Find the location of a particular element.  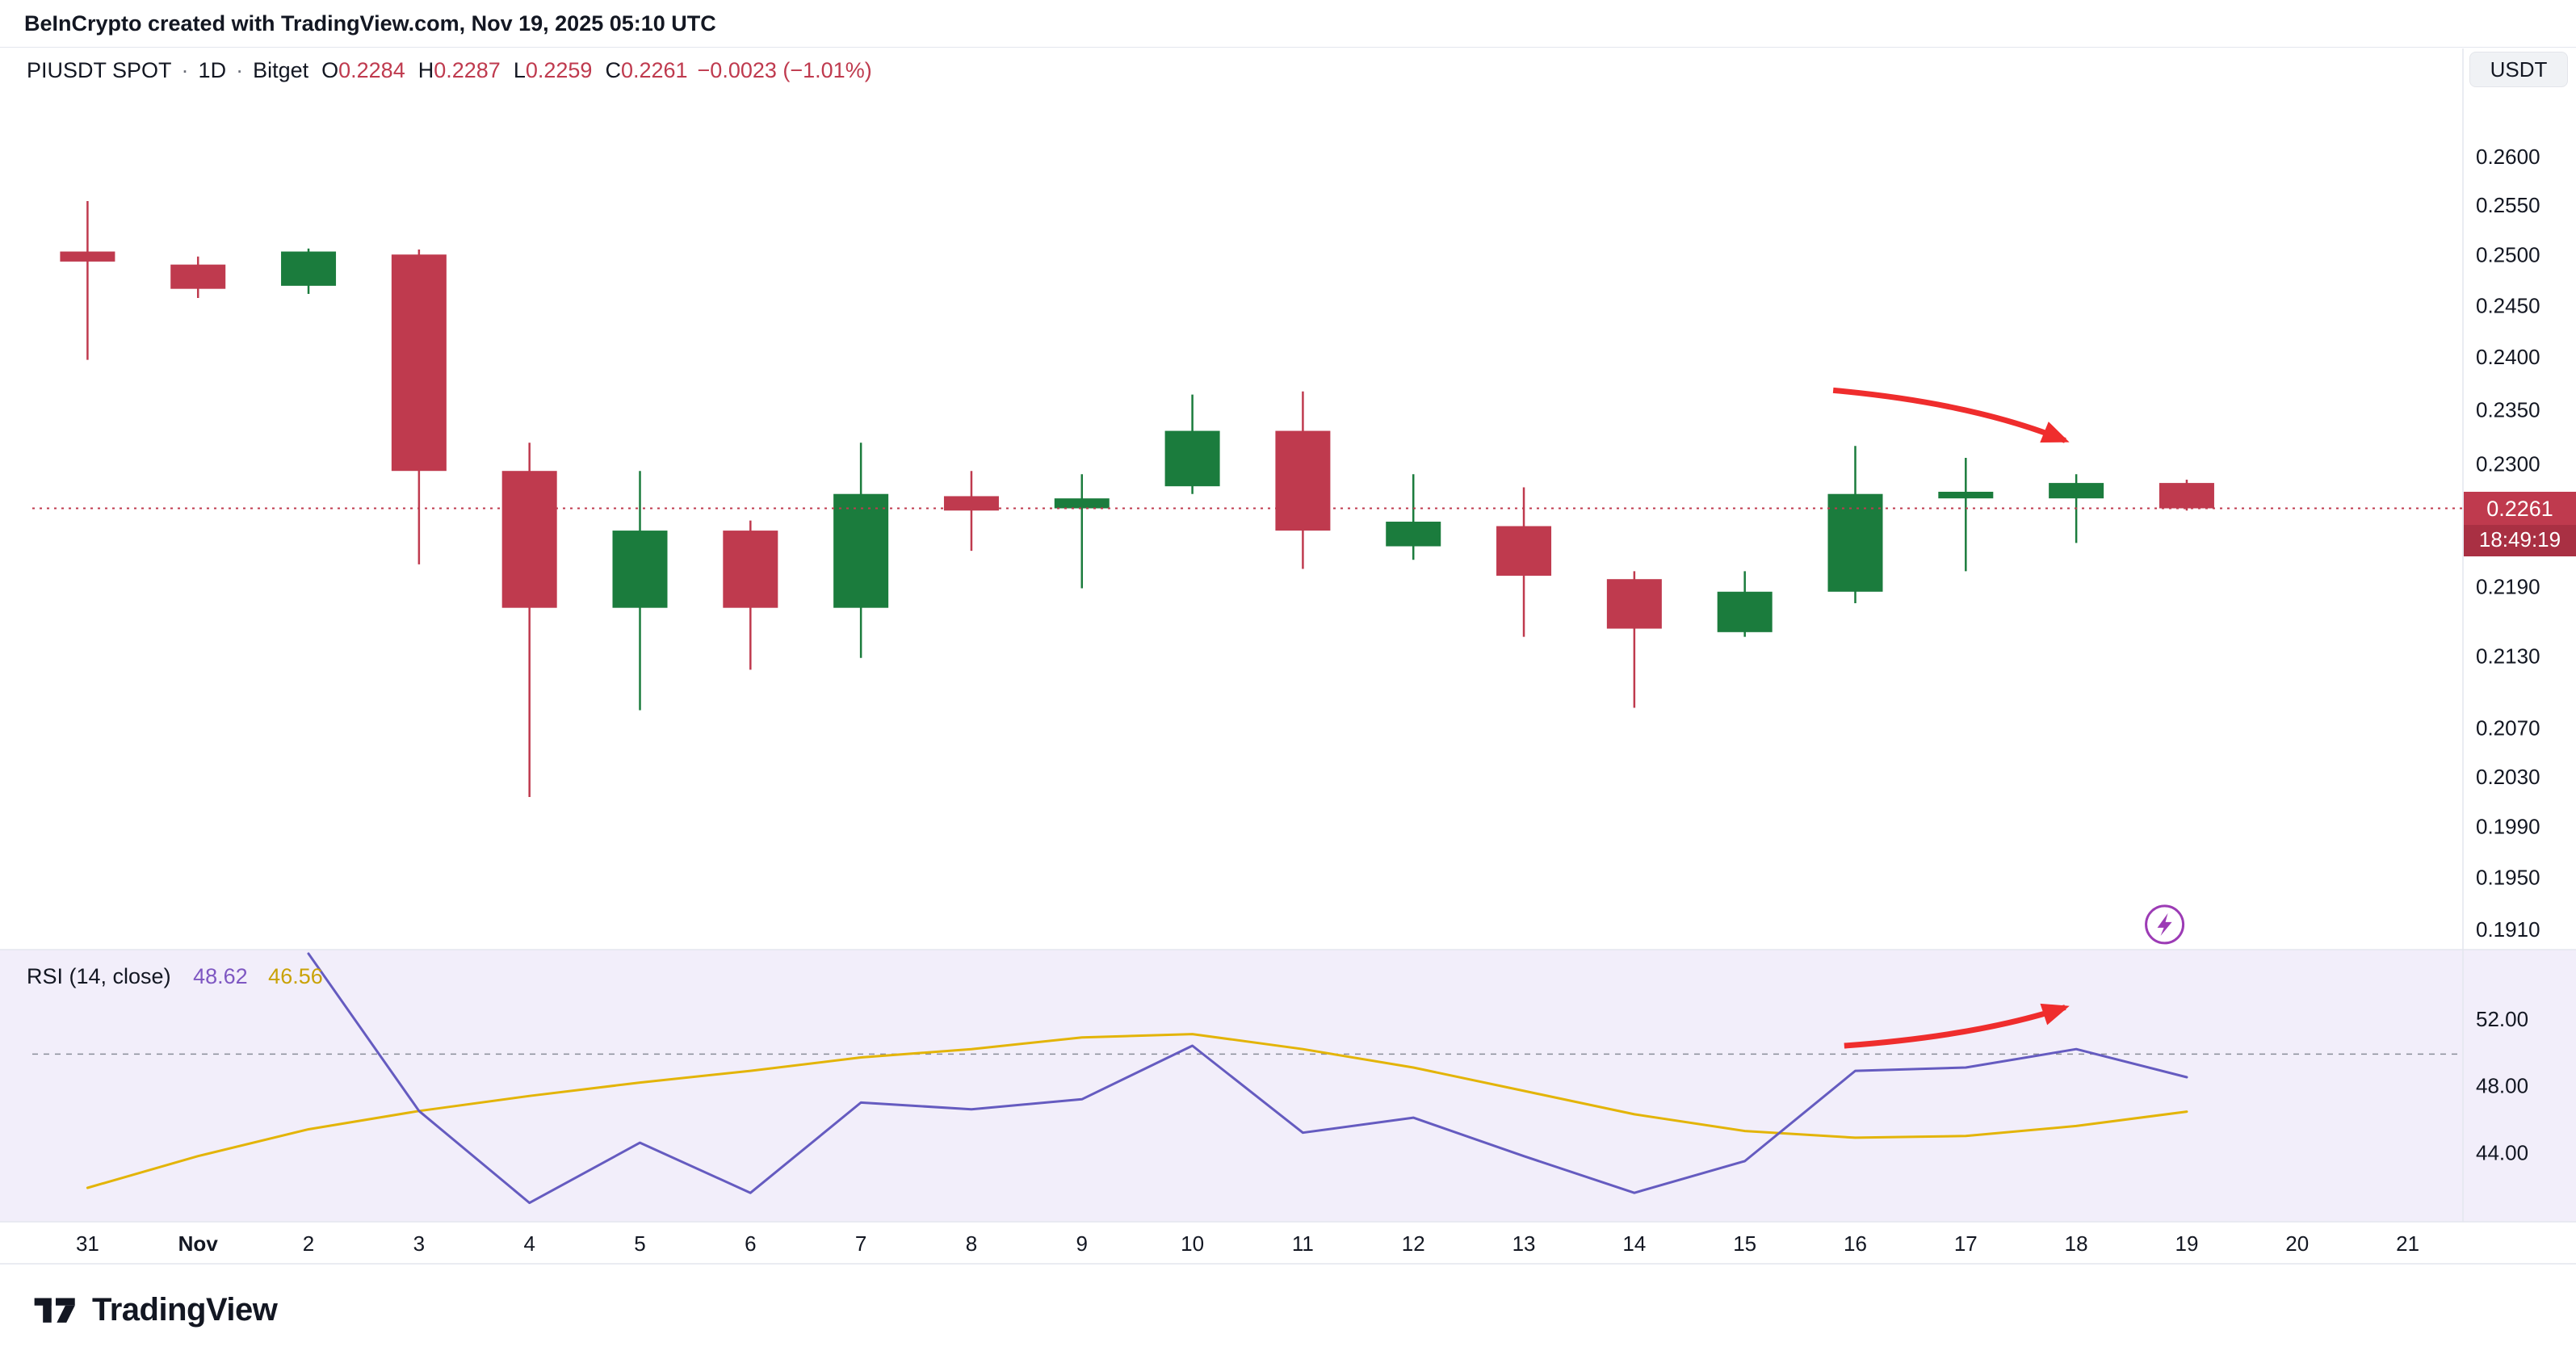

price-tick: 0.2550 is located at coordinates (2508, 205).